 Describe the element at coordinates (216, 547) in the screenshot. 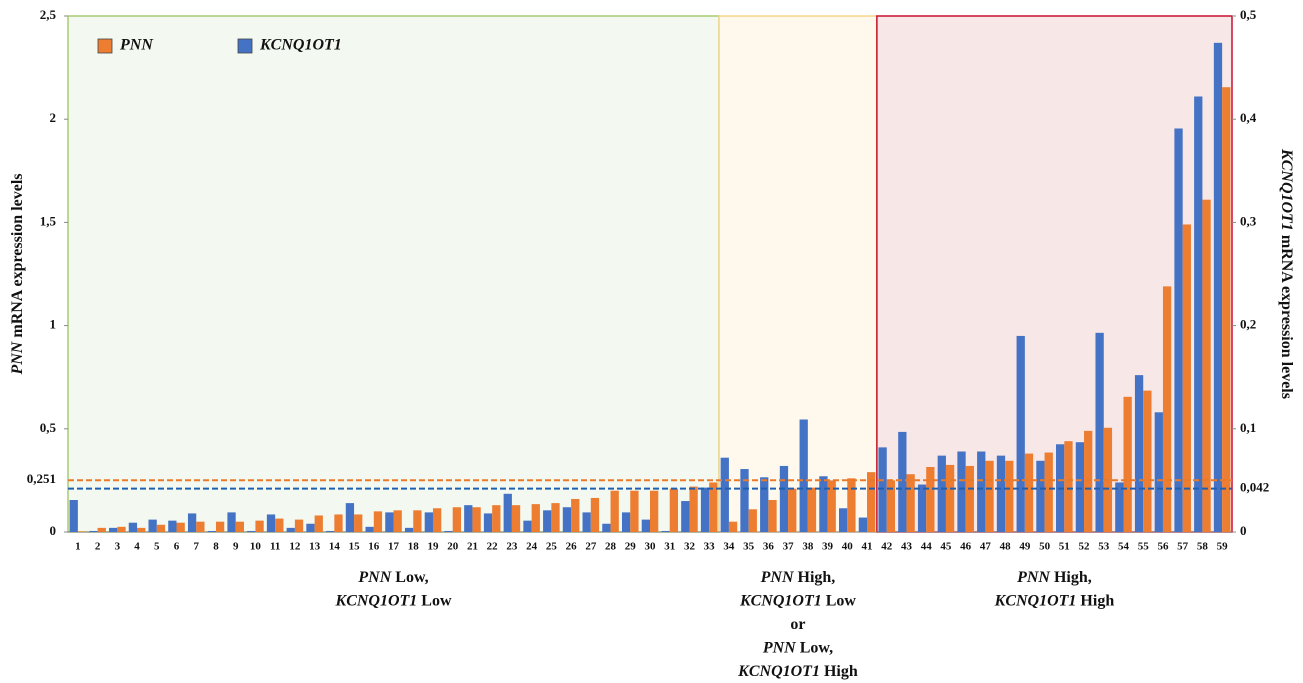

I see `x-tick-label: 8` at that location.